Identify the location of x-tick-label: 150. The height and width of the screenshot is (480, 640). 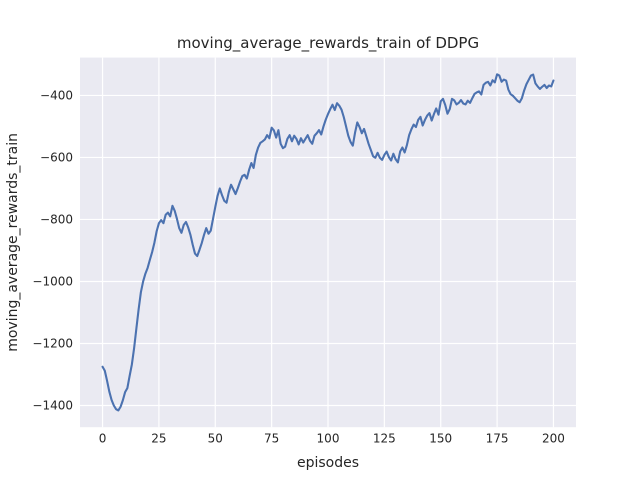
(440, 439).